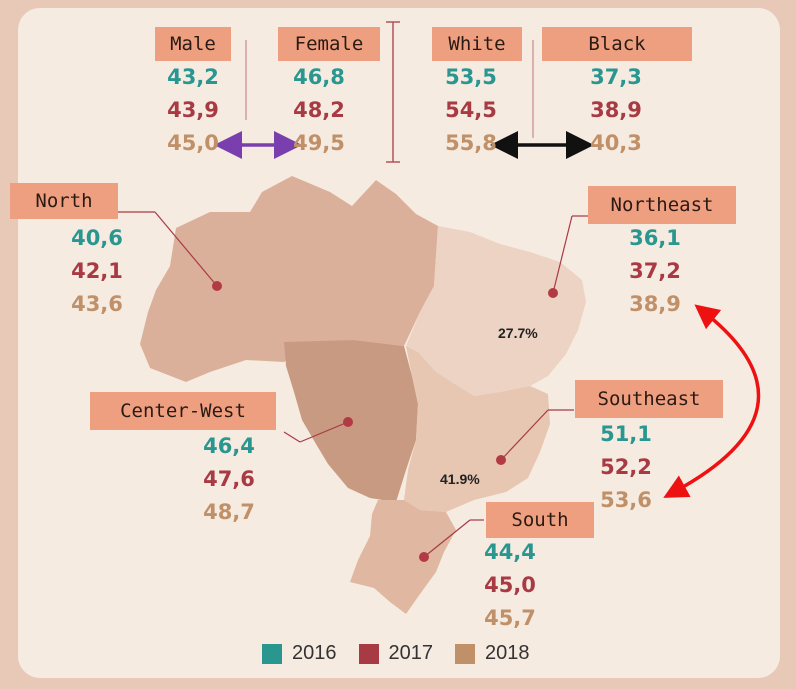  I want to click on values-center-west: 46,4 47,6 48,7, so click(229, 479).